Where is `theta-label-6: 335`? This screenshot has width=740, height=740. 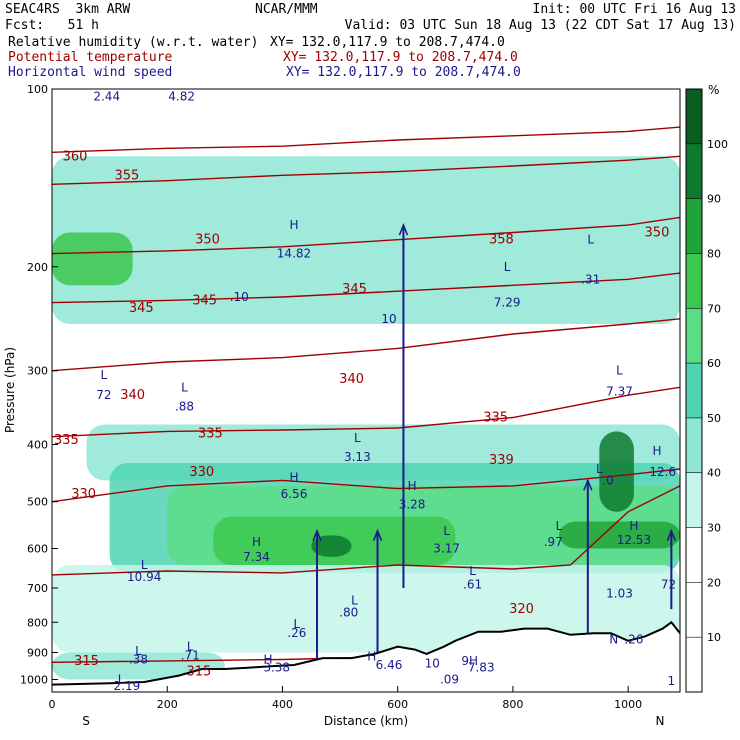
theta-label-6: 335 is located at coordinates (210, 433).